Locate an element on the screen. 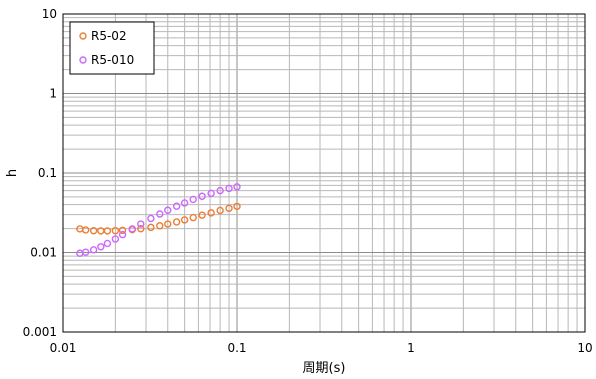 This screenshot has width=596, height=379. y-tick-label: 1 is located at coordinates (53, 94).